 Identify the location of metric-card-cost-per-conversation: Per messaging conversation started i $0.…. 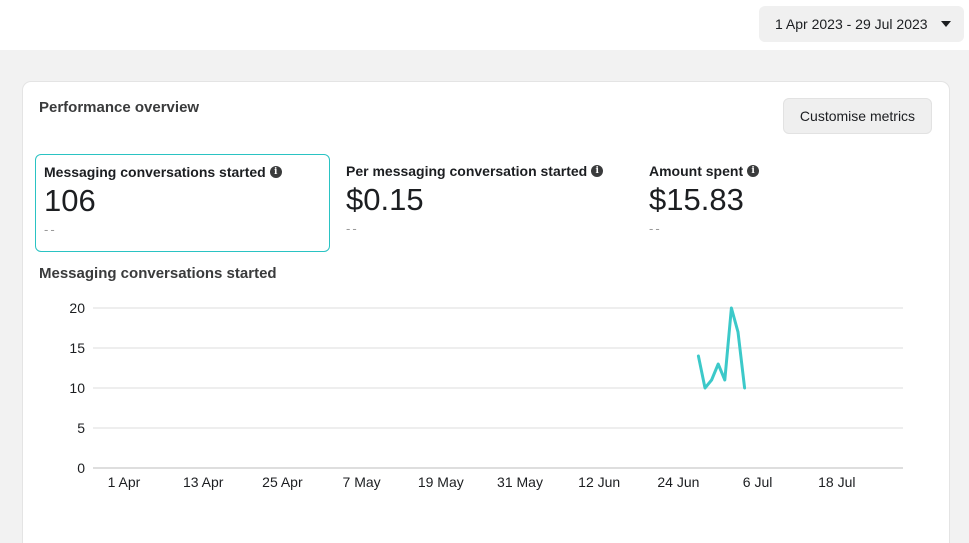
(485, 203).